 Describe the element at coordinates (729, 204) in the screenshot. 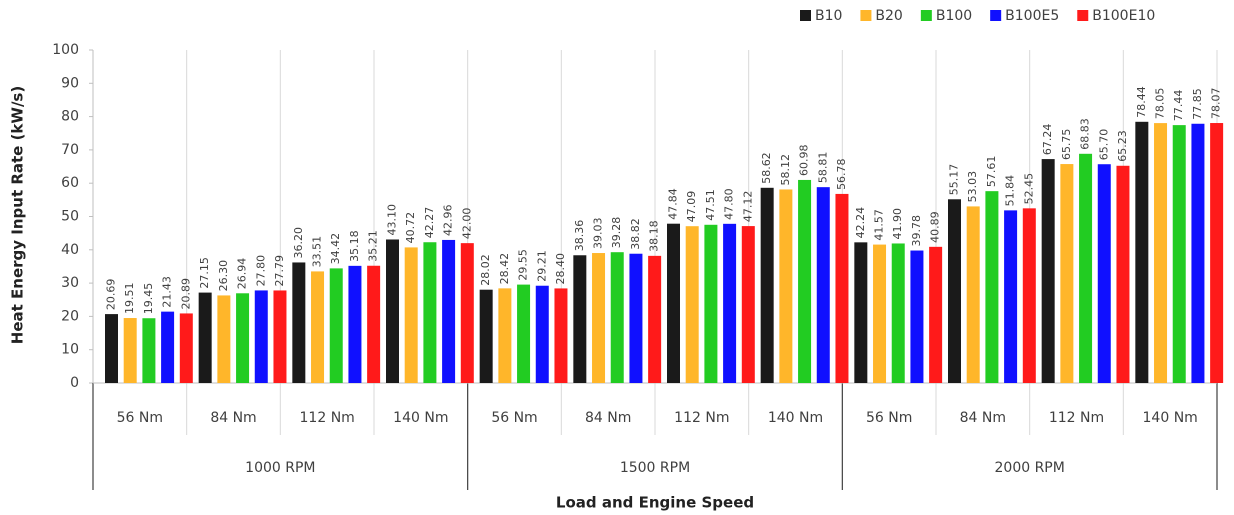

I see `value-label: 47.80` at that location.